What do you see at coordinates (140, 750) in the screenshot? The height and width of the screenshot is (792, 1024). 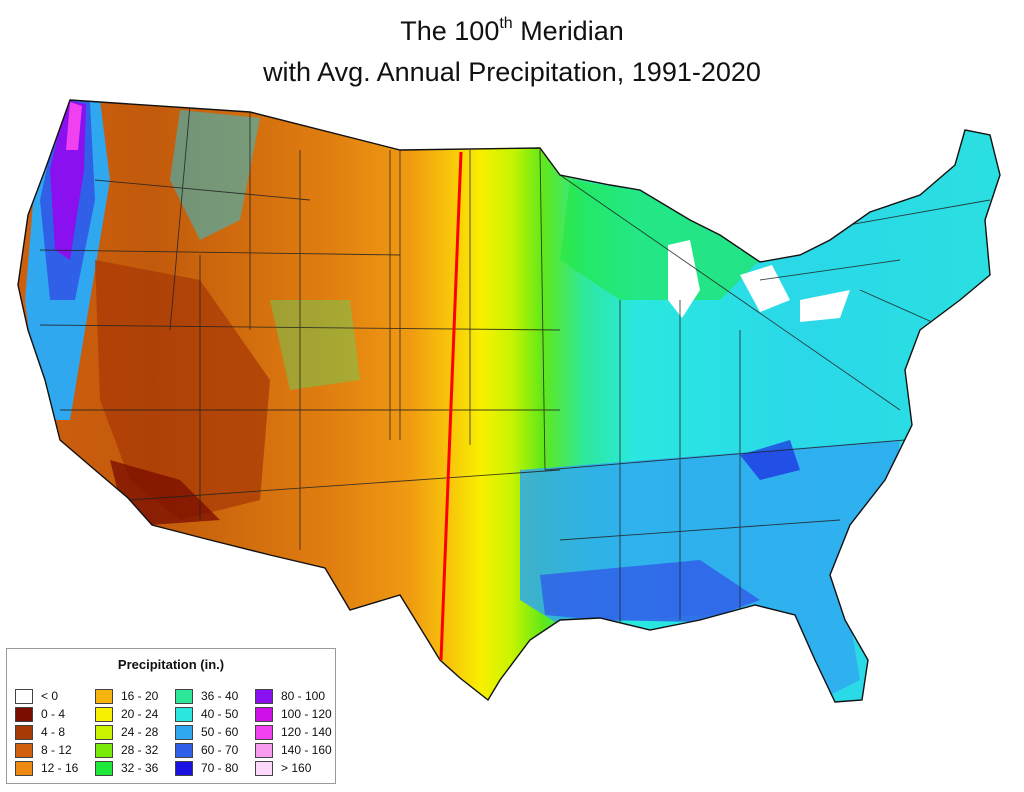 I see `legend-label: 28 - 32` at bounding box center [140, 750].